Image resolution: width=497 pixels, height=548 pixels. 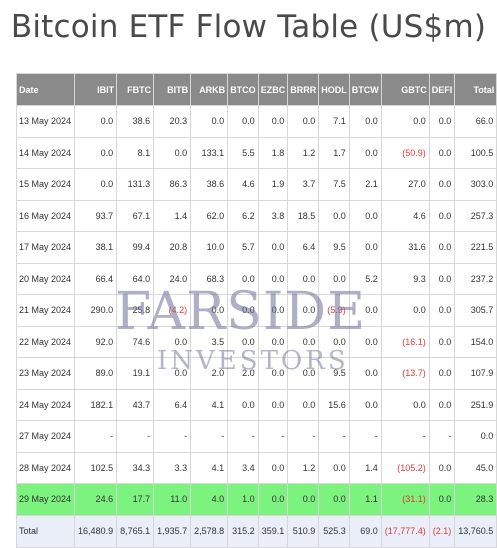 I want to click on flow-cell-total: 28.3, so click(x=475, y=499).